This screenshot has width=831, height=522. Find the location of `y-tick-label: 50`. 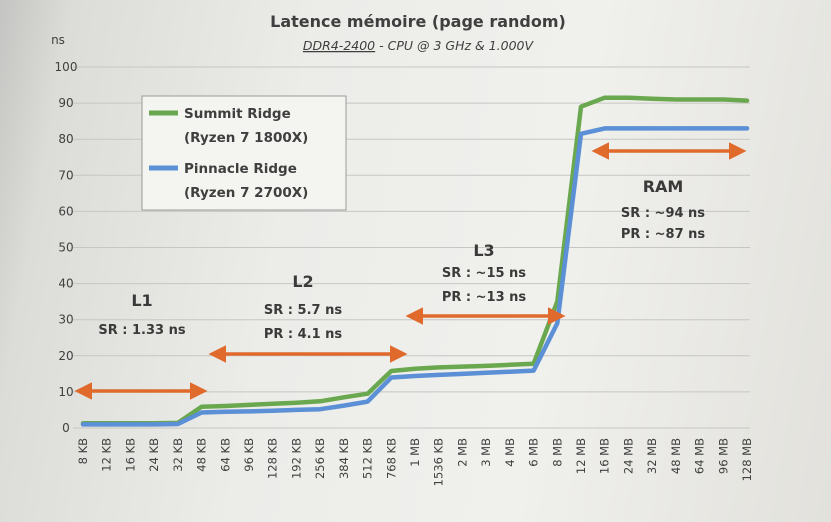

y-tick-label: 50 is located at coordinates (65, 248).